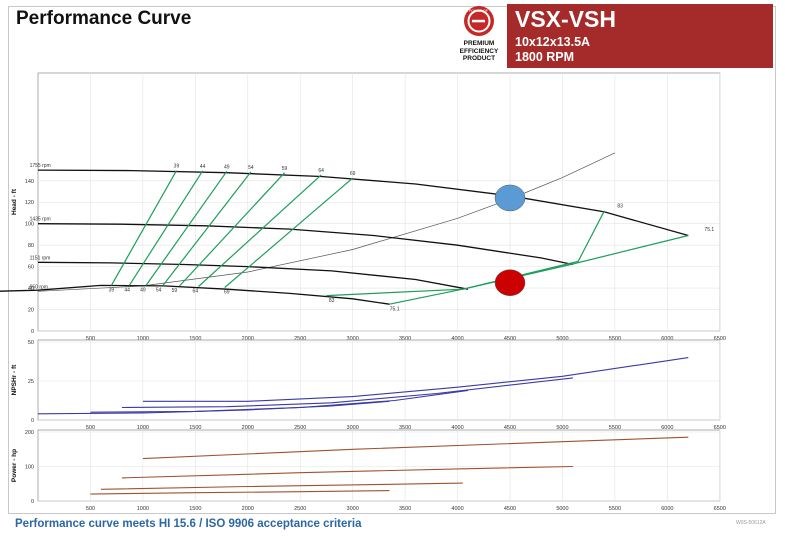  I want to click on y-axis-label: NPSHr - ft, so click(14, 380).